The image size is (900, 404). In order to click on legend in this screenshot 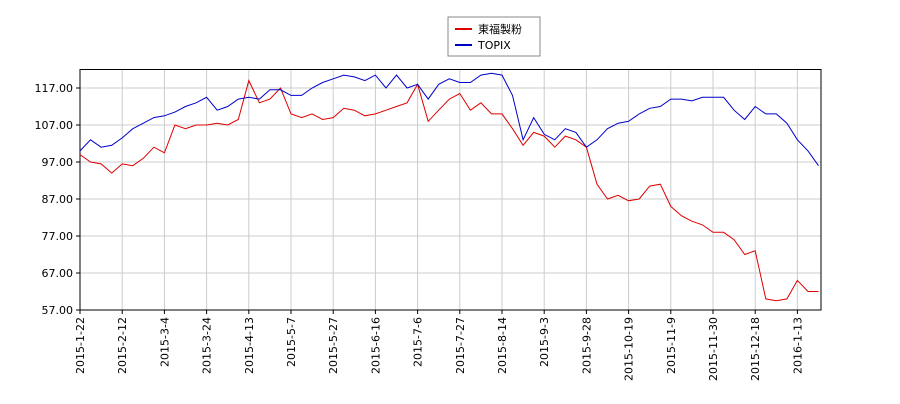, I will do `click(494, 36)`.